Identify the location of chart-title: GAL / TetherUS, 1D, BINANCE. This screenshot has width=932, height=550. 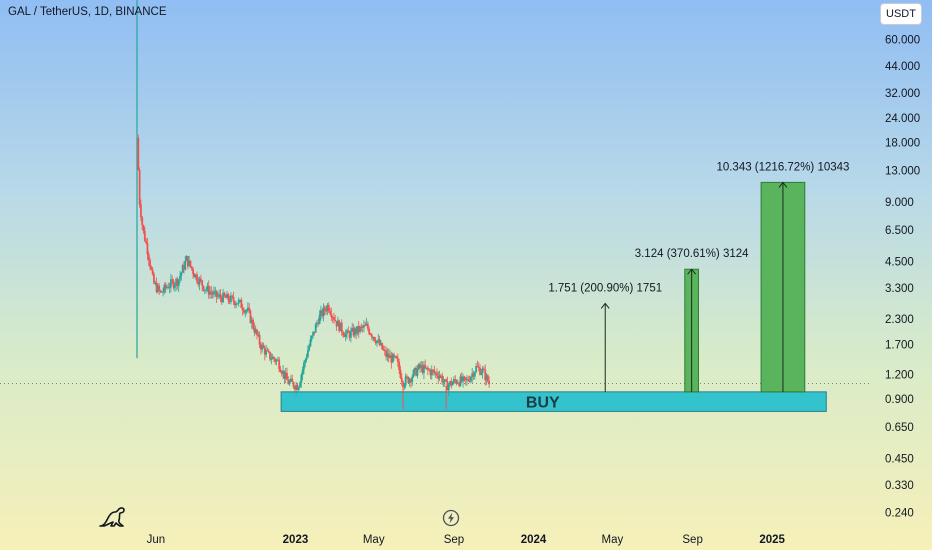
(87, 12).